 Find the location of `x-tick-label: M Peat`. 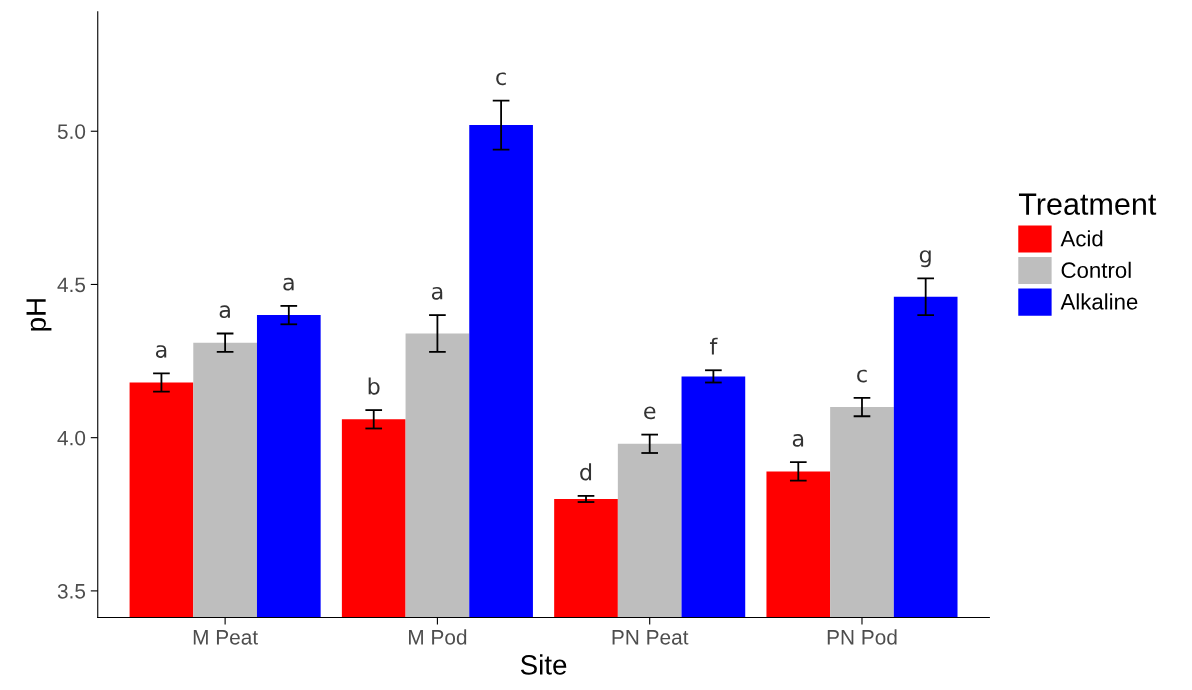

x-tick-label: M Peat is located at coordinates (225, 637).